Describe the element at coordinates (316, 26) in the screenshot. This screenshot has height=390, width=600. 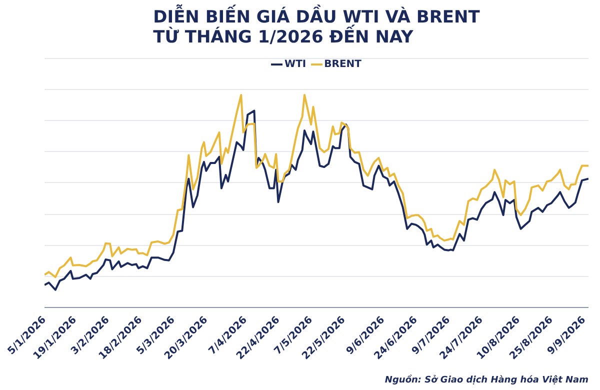
I see `chart-title: DIỄN BIẾN GIÁ DẦU WTI VÀ BRENT TỪ THÁNG 1/2026 ĐẾN NAY` at that location.